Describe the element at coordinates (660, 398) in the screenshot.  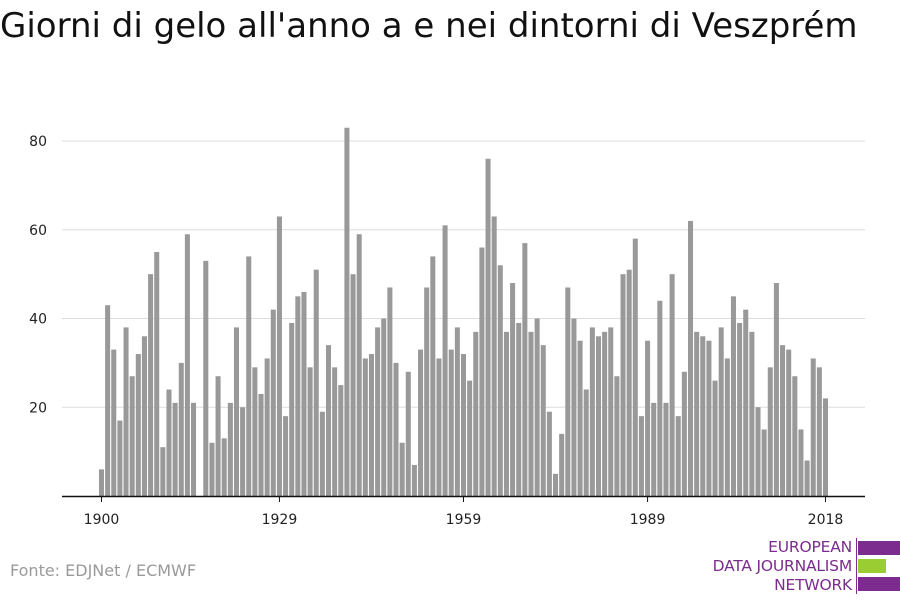
I see `bar-1991` at that location.